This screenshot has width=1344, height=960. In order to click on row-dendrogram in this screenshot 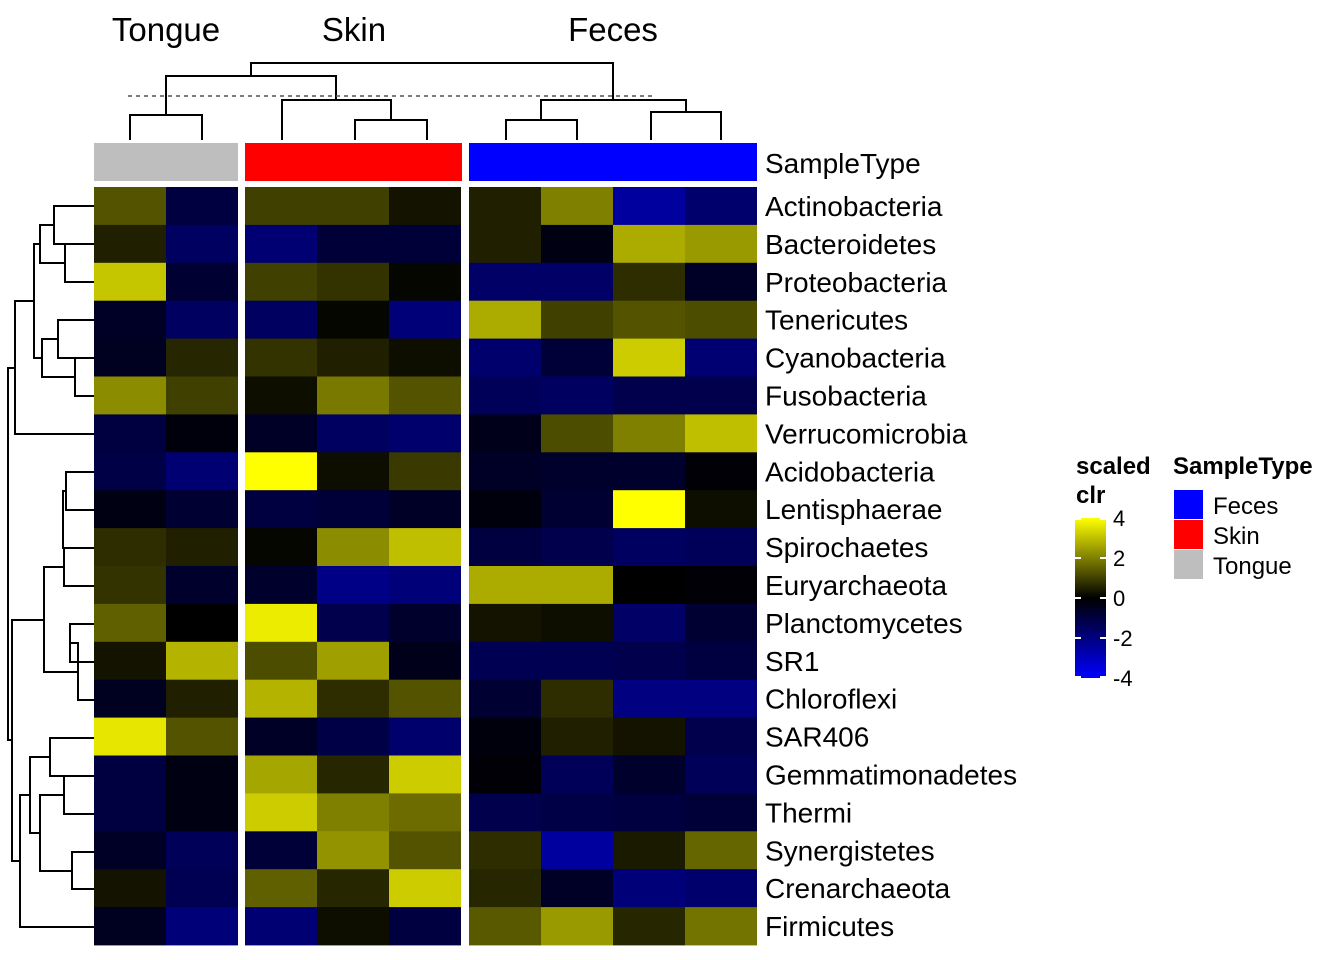, I will do `click(50, 566)`.